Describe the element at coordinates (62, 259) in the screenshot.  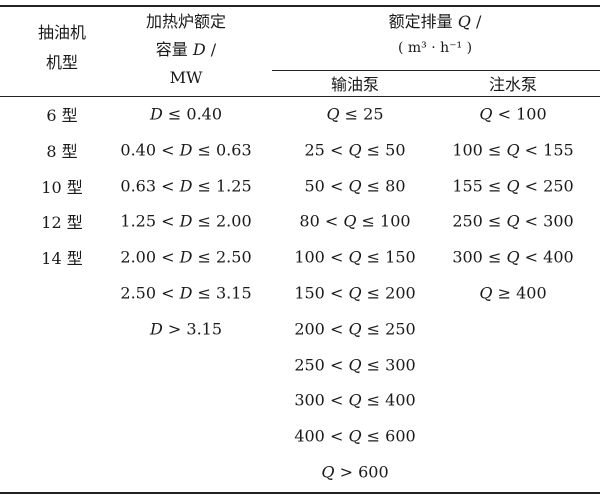
I see `table-cell-model: 14 型` at that location.